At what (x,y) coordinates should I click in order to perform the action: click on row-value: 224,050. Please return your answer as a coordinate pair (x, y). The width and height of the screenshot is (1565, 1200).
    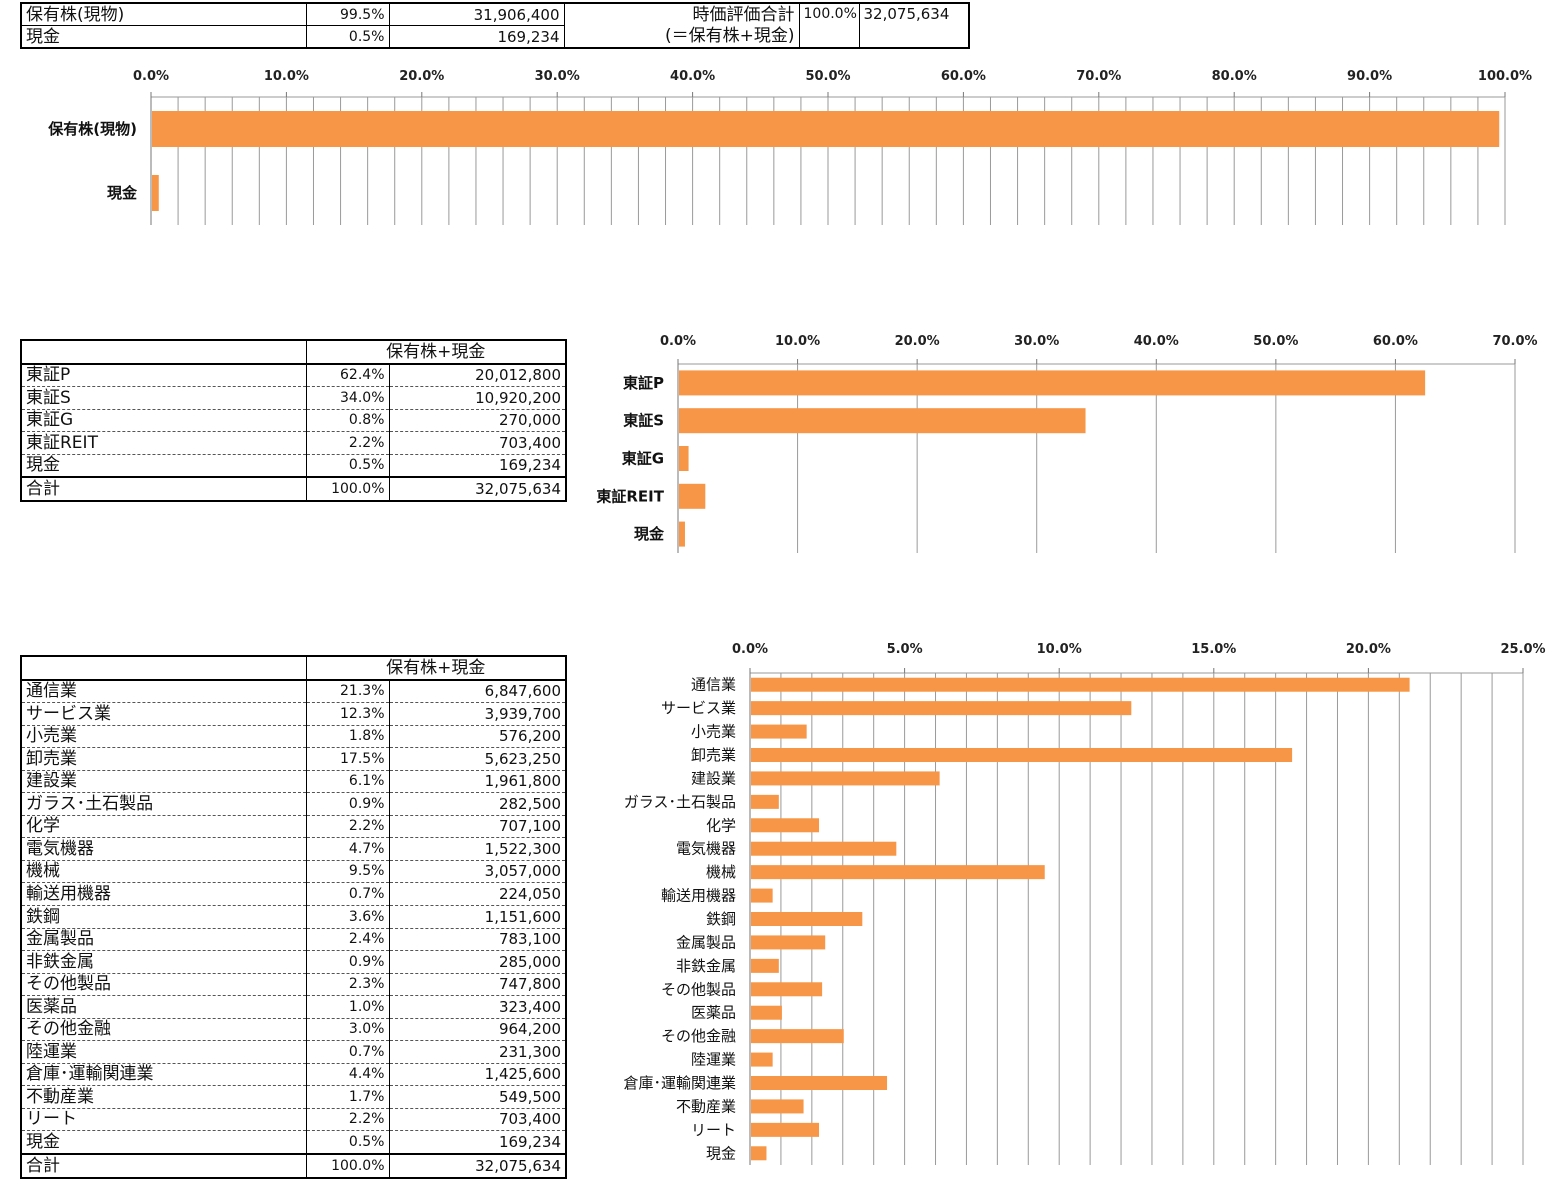
    Looking at the image, I should click on (477, 894).